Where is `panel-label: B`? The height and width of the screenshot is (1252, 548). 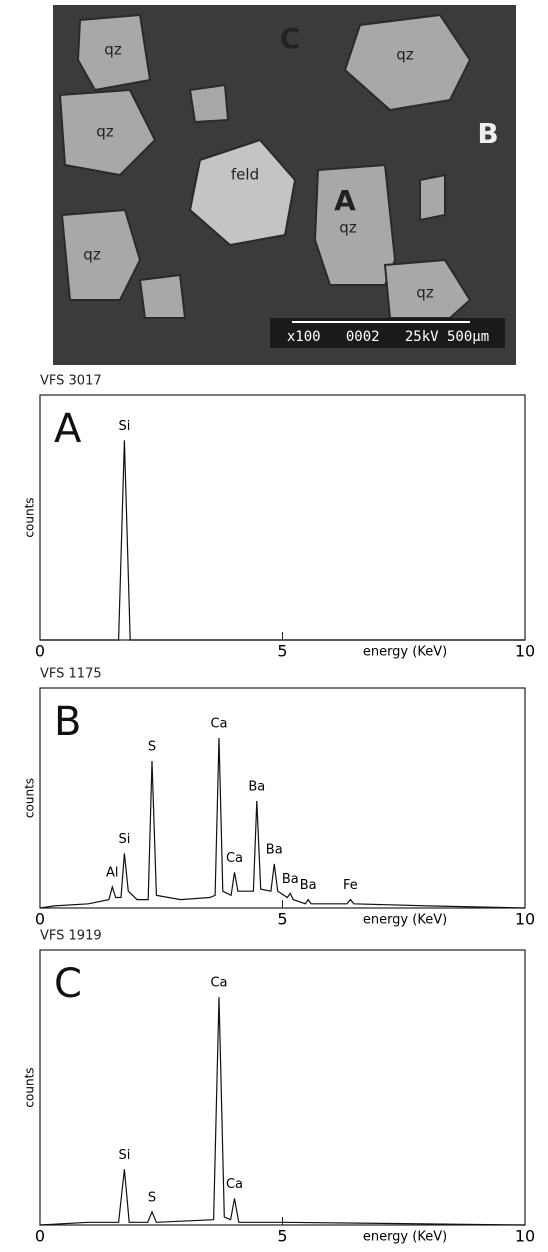
panel-label: B is located at coordinates (67, 722).